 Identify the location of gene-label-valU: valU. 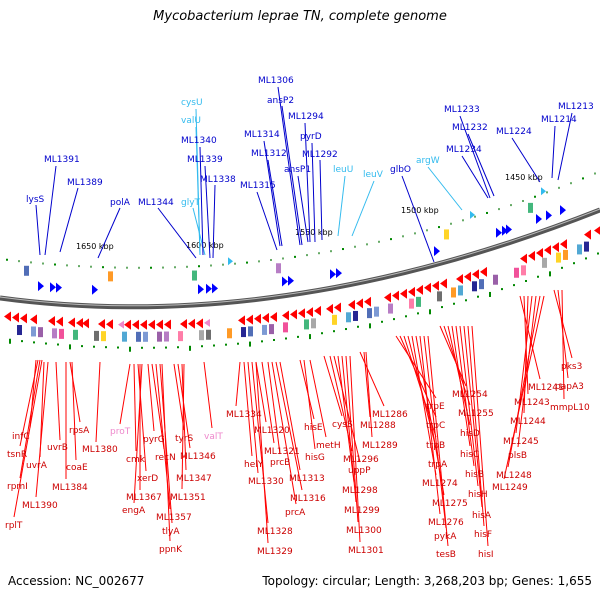
(191, 121).